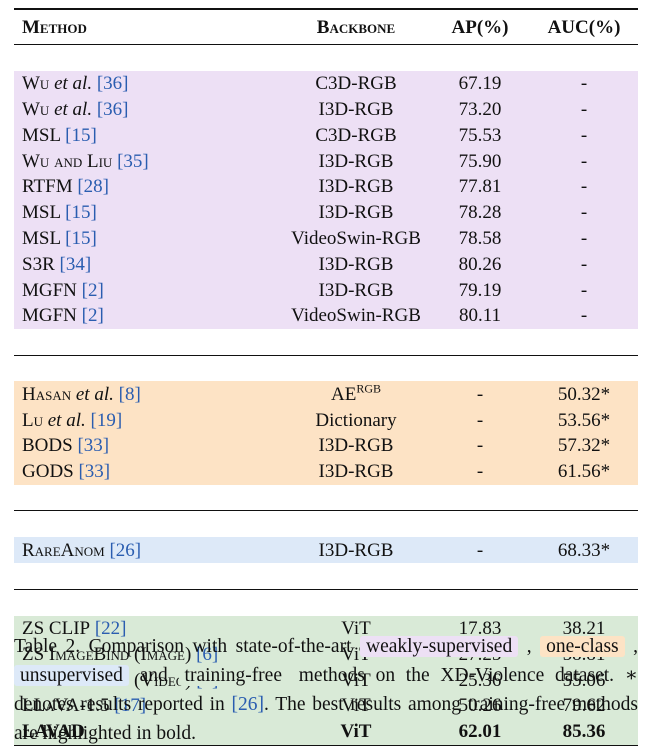 The width and height of the screenshot is (648, 753). I want to click on method-name: LLaVA-1.5, so click(66, 706).